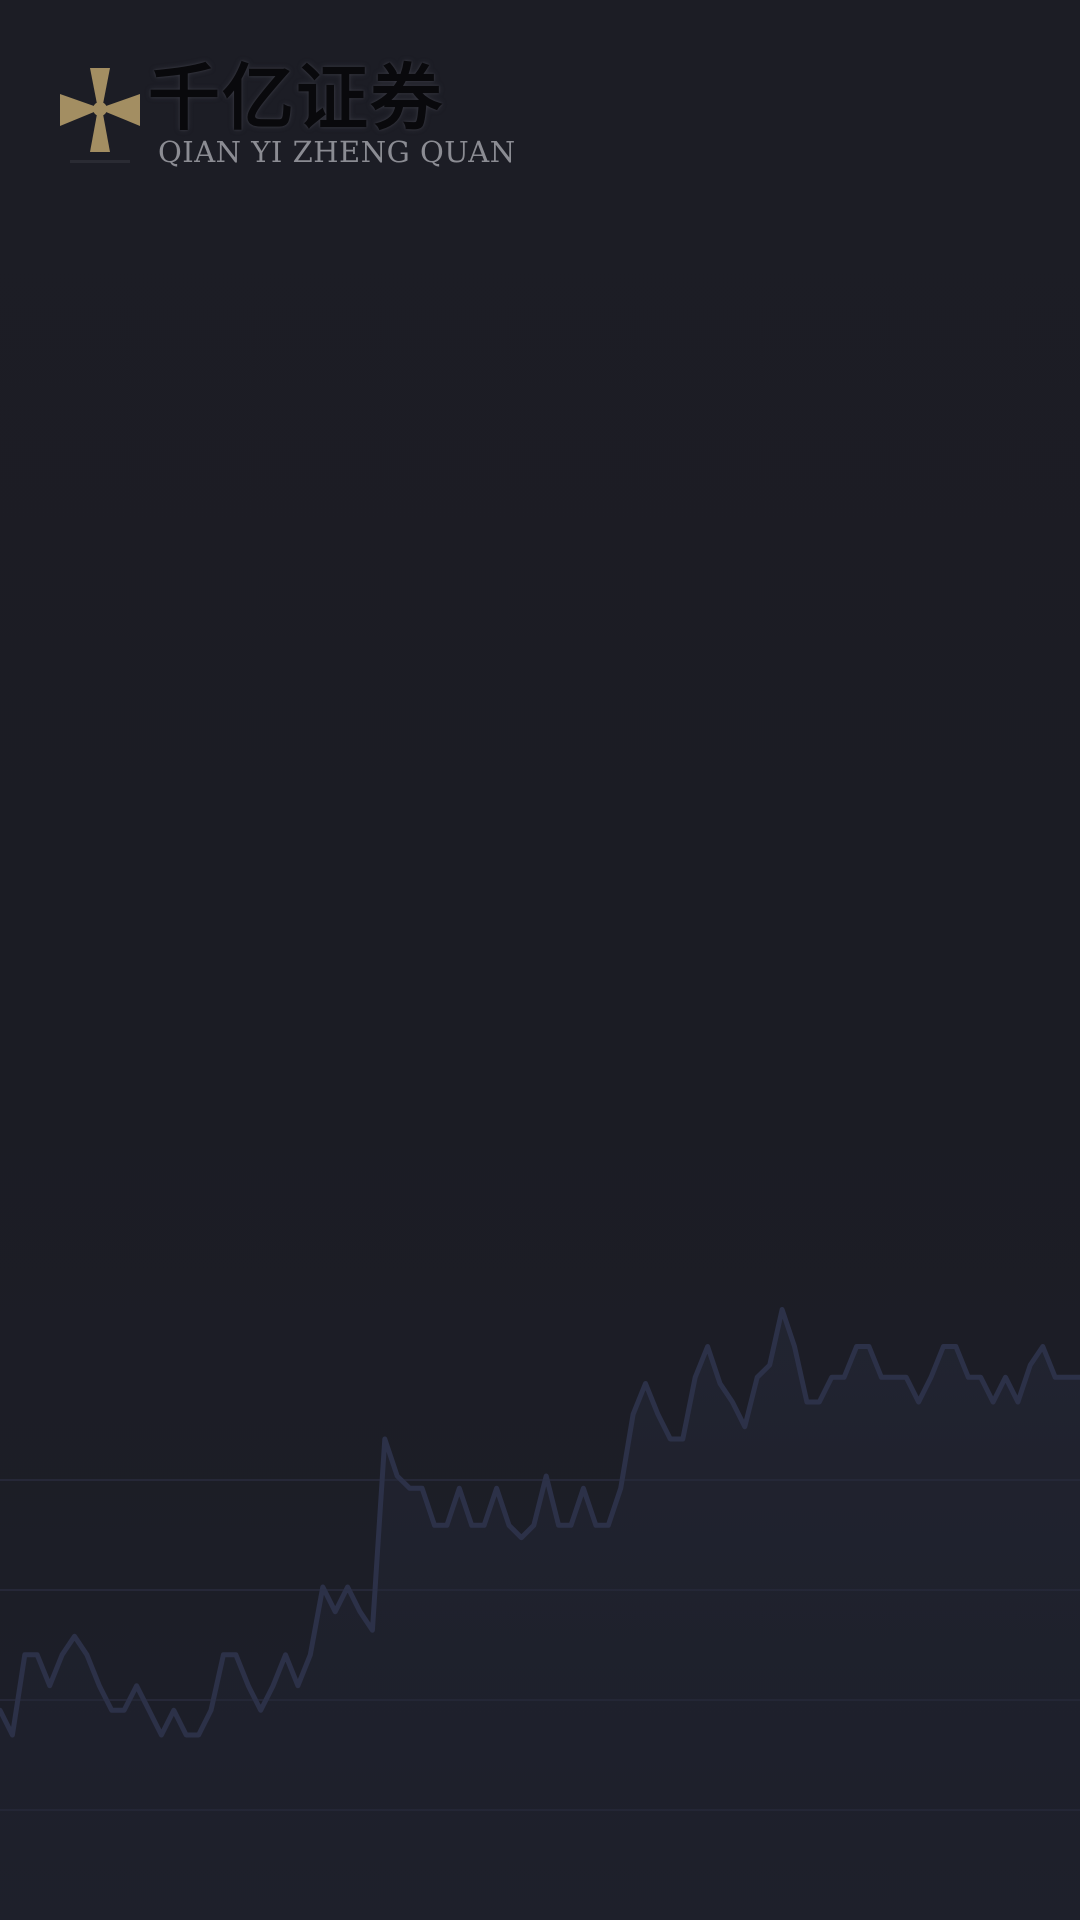 Image resolution: width=1080 pixels, height=1920 pixels. I want to click on gold-cross-emblem-icon, so click(100, 115).